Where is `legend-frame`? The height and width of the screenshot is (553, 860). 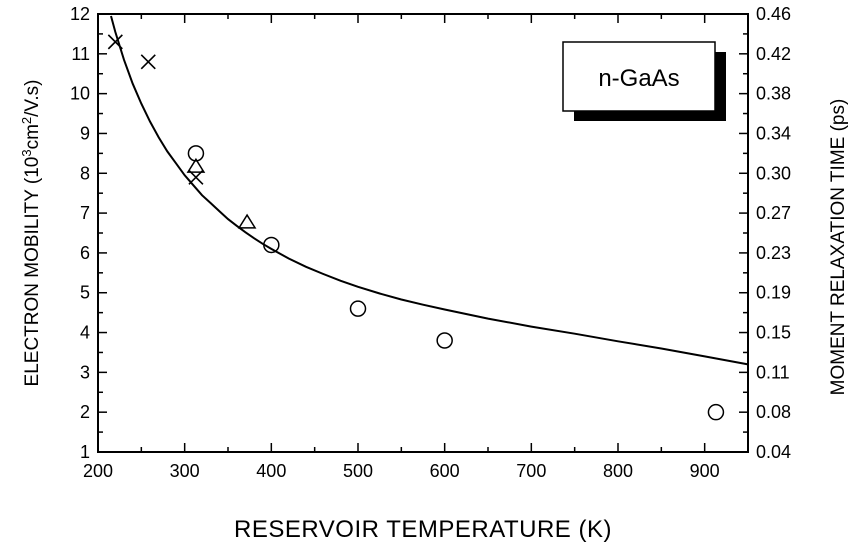
legend-frame is located at coordinates (639, 76).